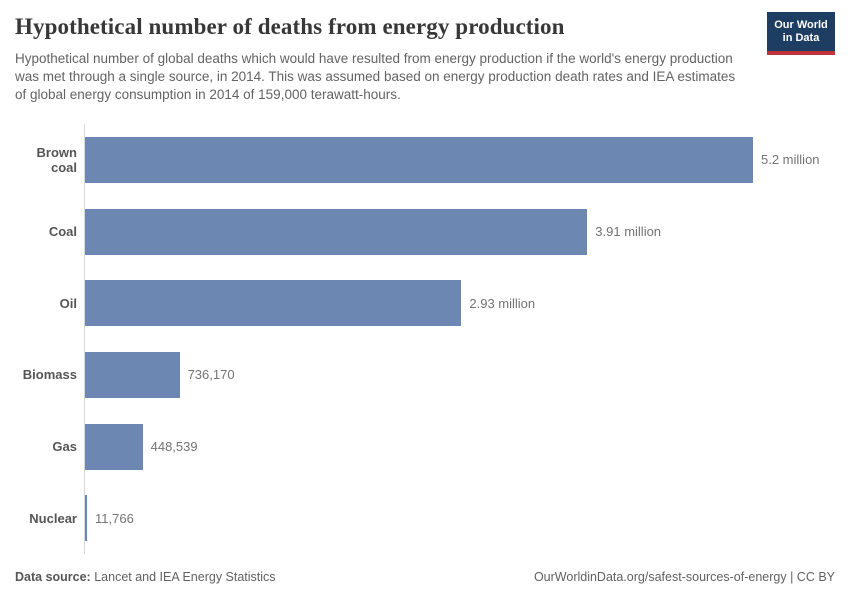 The width and height of the screenshot is (850, 600). I want to click on bar-track: 5.2 million, so click(459, 159).